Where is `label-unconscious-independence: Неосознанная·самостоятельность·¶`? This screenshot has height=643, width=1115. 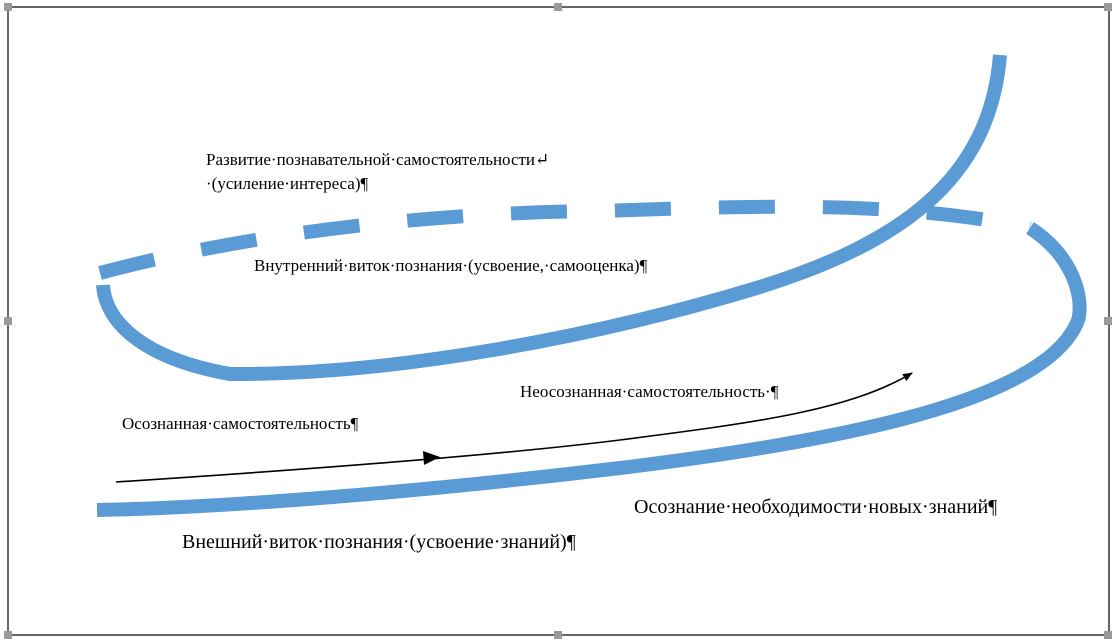
label-unconscious-independence: Неосознанная·самостоятельность·¶ is located at coordinates (649, 391).